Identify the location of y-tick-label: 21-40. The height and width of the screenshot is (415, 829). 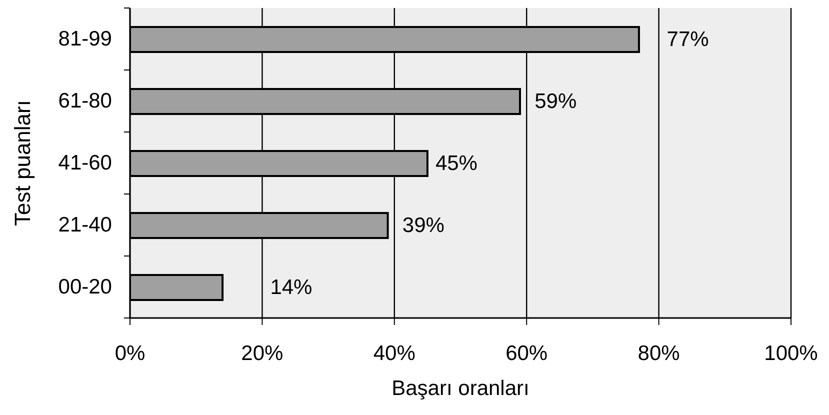
(85, 225).